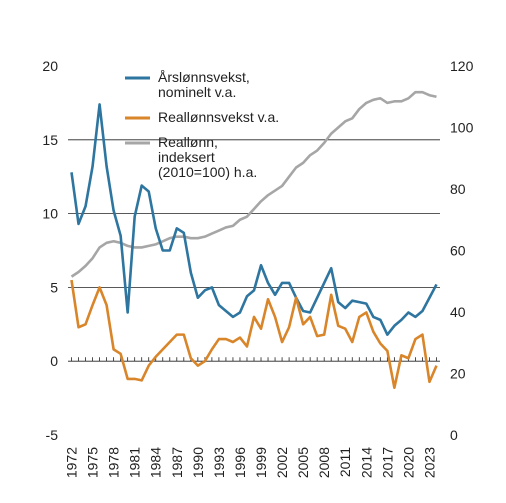 This screenshot has height=503, width=506. I want to click on x-tick-label: 2023, so click(429, 462).